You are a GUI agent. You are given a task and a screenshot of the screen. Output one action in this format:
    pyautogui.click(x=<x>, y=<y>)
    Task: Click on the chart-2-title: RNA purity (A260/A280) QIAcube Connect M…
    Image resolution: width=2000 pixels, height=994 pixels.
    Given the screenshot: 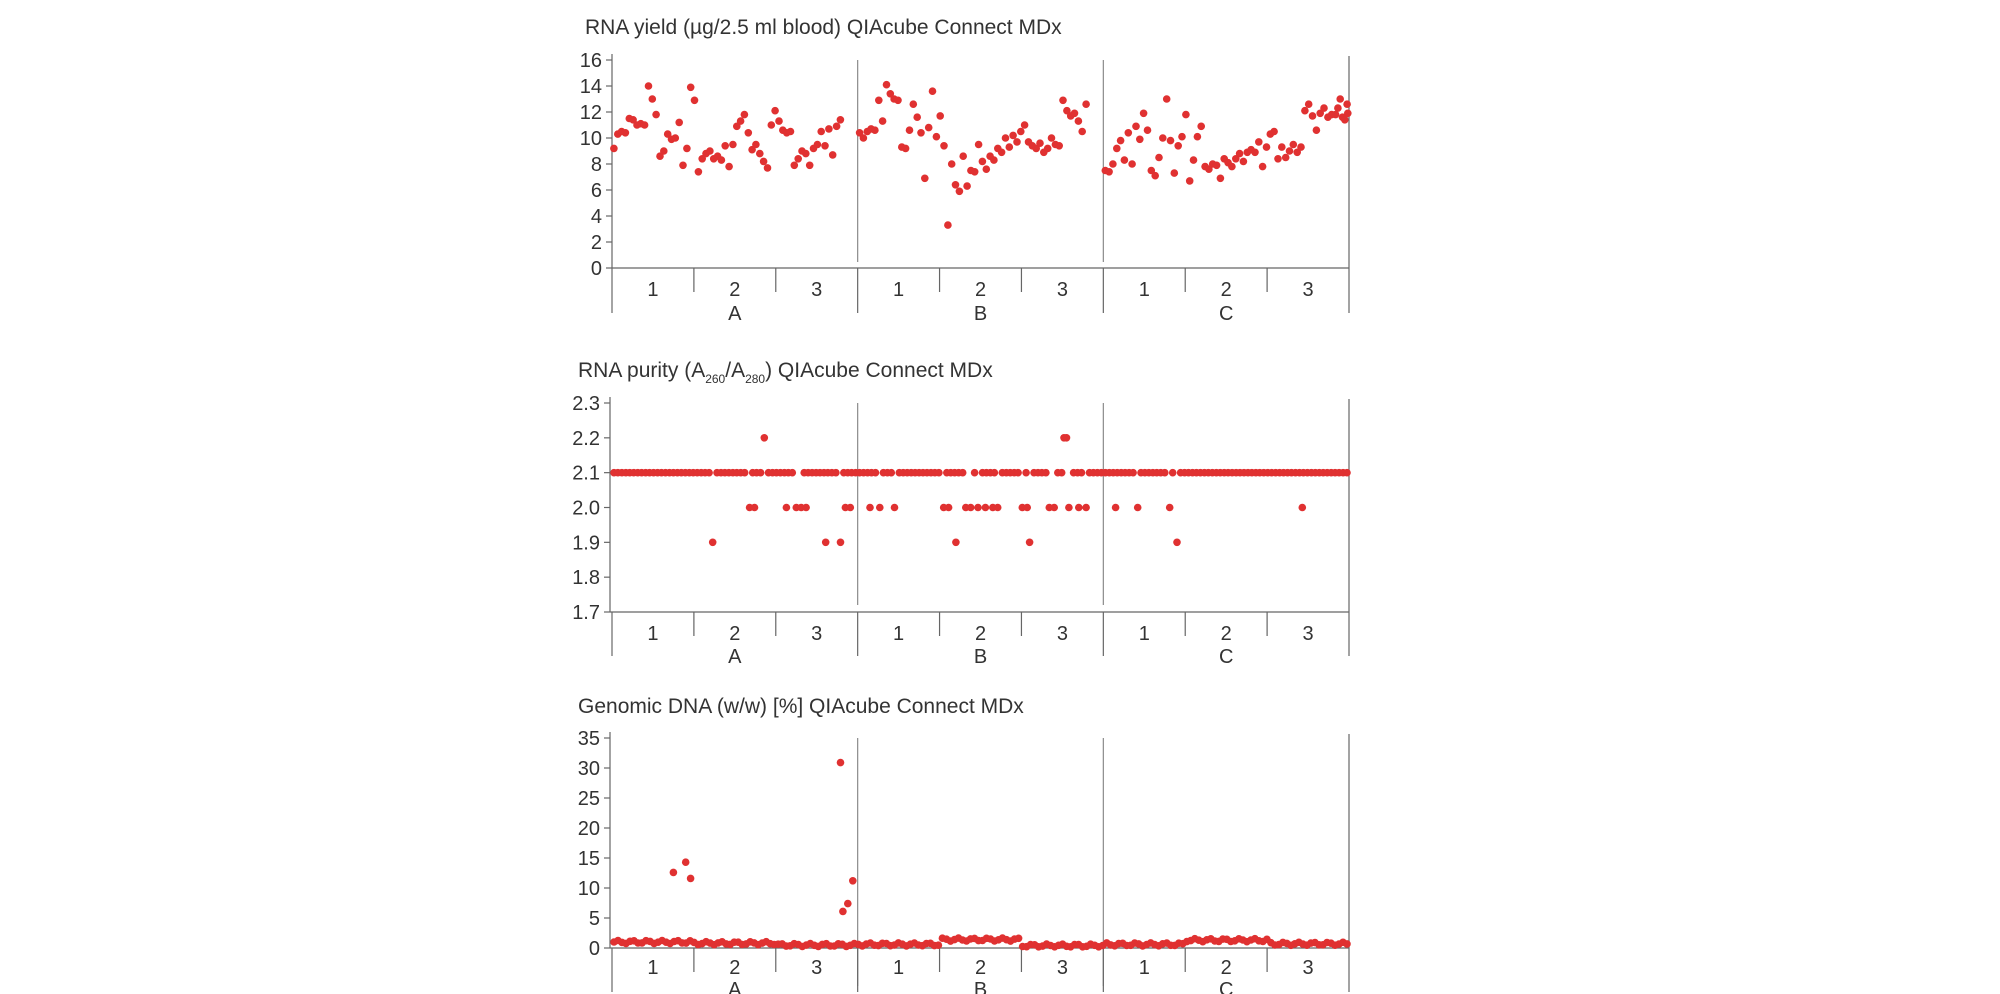 What is the action you would take?
    pyautogui.click(x=785, y=372)
    